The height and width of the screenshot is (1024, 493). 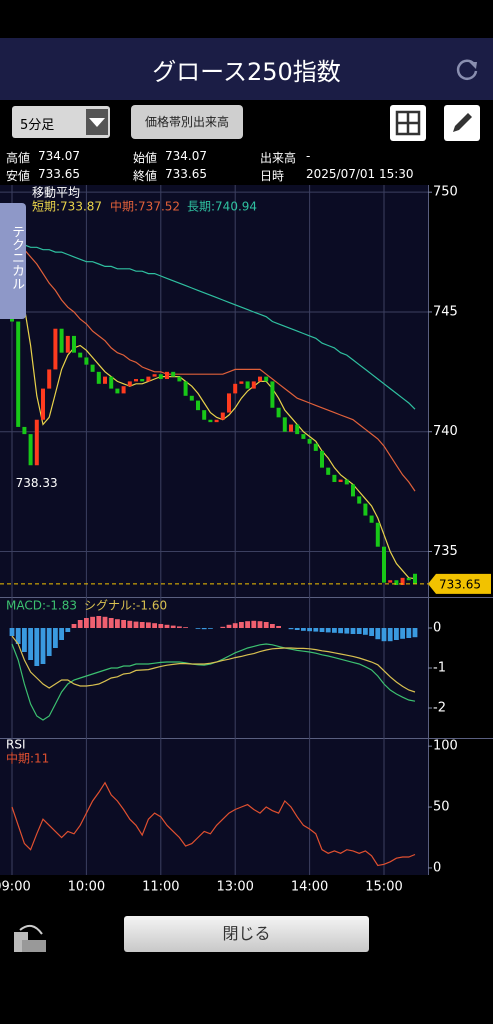 I want to click on legend-entry: 短期:733.87, so click(x=67, y=207).